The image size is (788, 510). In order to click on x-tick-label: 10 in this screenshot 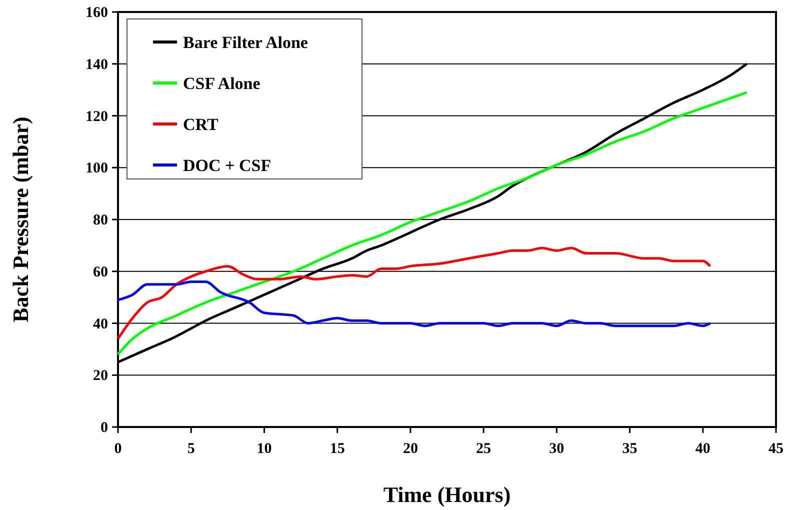, I will do `click(264, 449)`.